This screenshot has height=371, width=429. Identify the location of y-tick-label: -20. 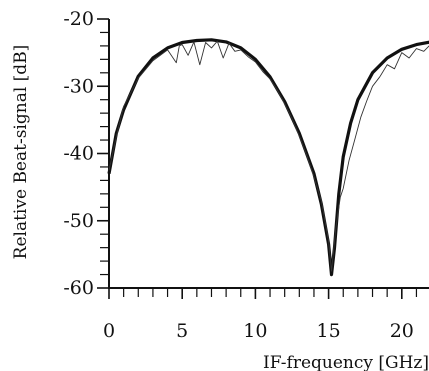
(78, 19).